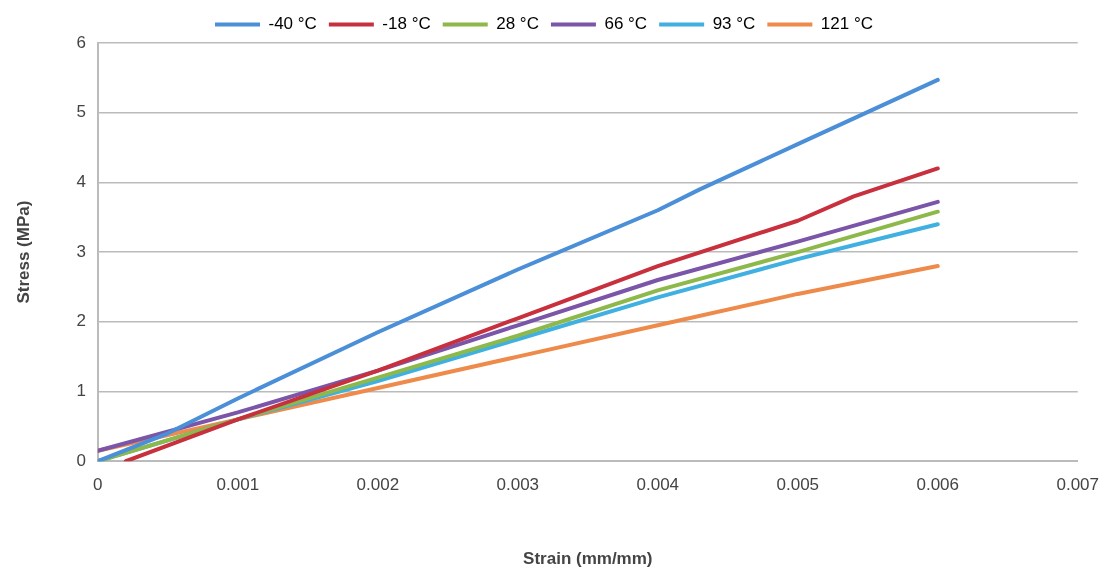 This screenshot has height=584, width=1113. What do you see at coordinates (1077, 485) in the screenshot?
I see `x-tick-label: 0.007` at bounding box center [1077, 485].